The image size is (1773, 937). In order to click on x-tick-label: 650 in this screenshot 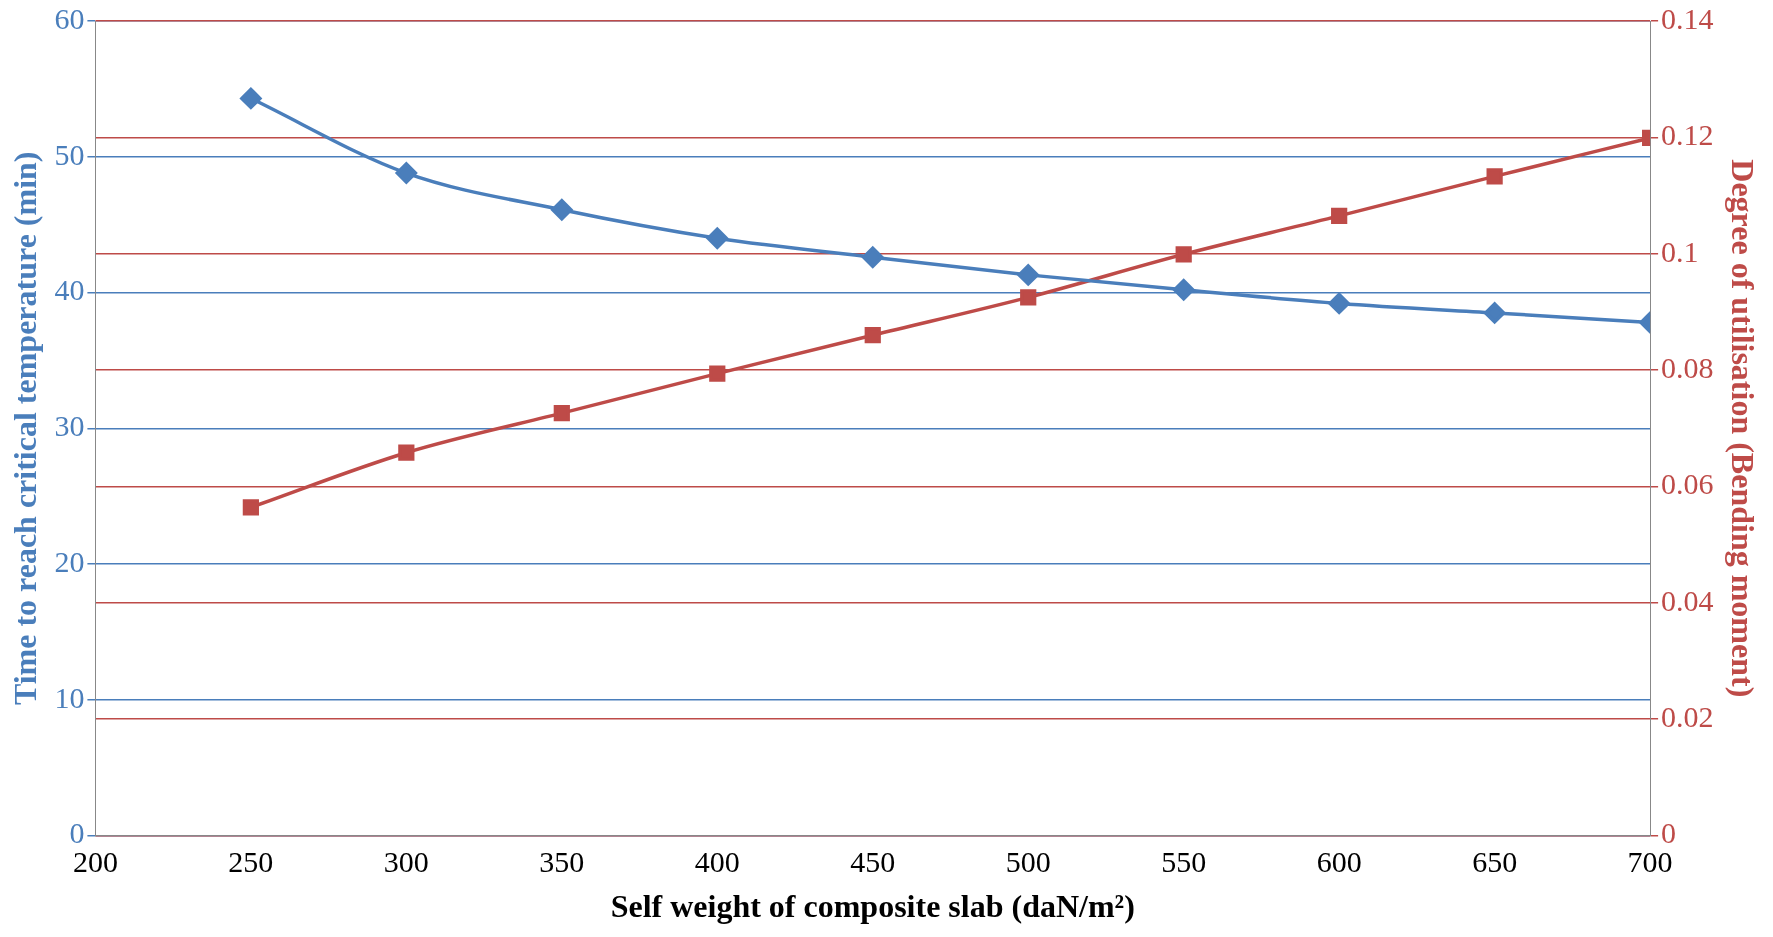, I will do `click(1495, 862)`.